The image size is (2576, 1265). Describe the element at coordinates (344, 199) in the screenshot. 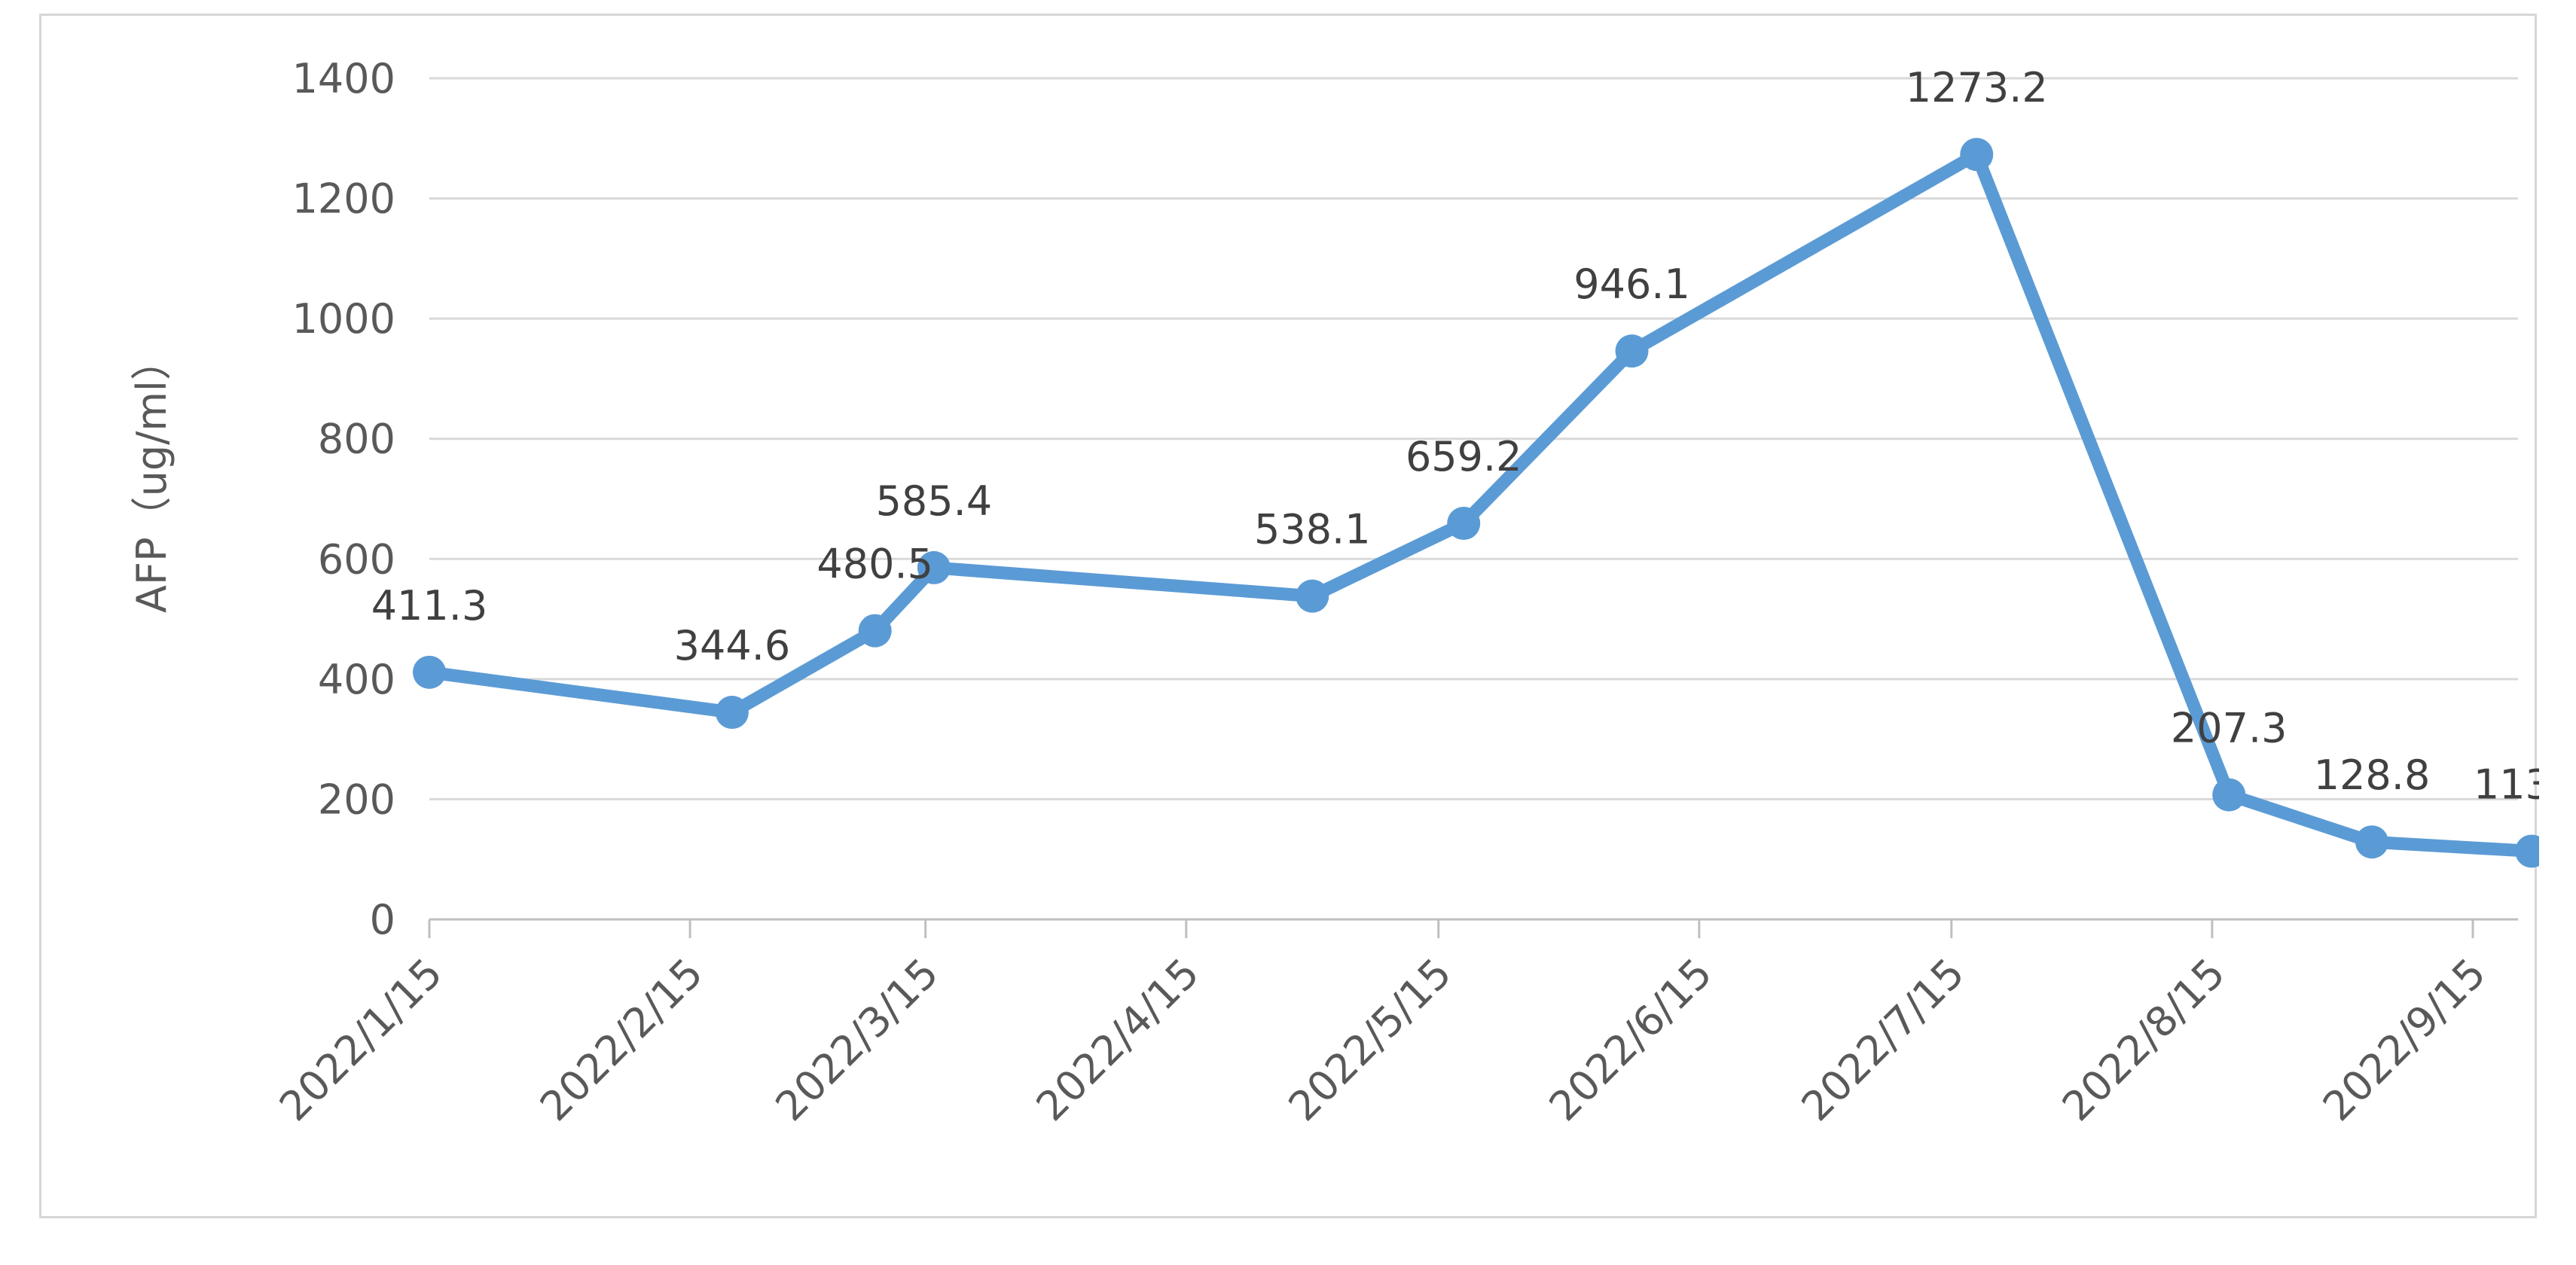

I see `y-tick-label: 1200` at that location.